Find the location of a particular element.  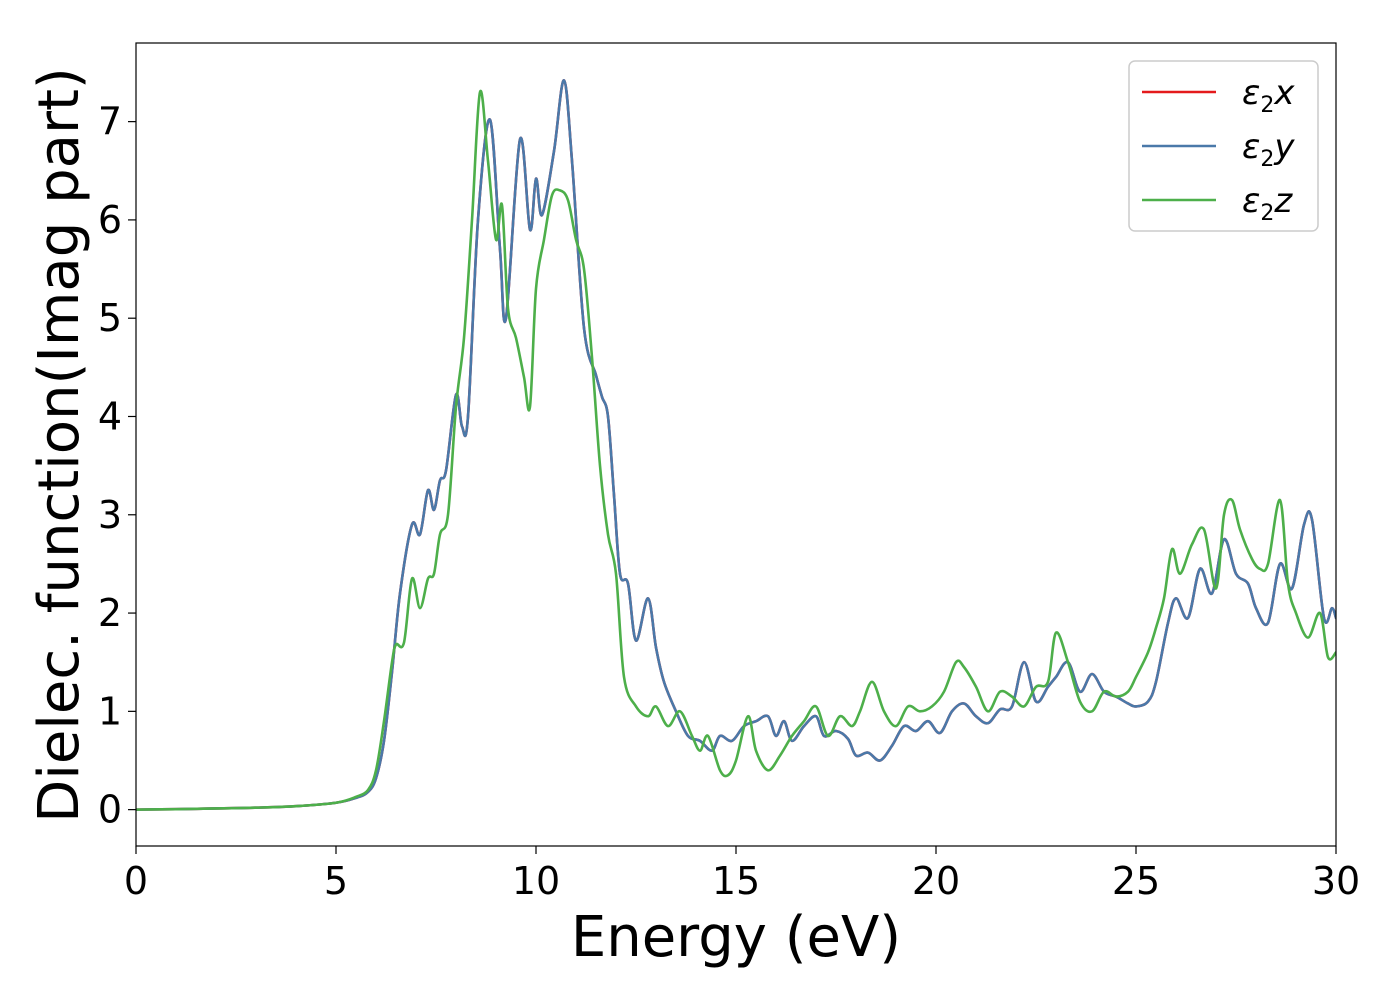

x-axis-label: Energy (eV) is located at coordinates (736, 937).